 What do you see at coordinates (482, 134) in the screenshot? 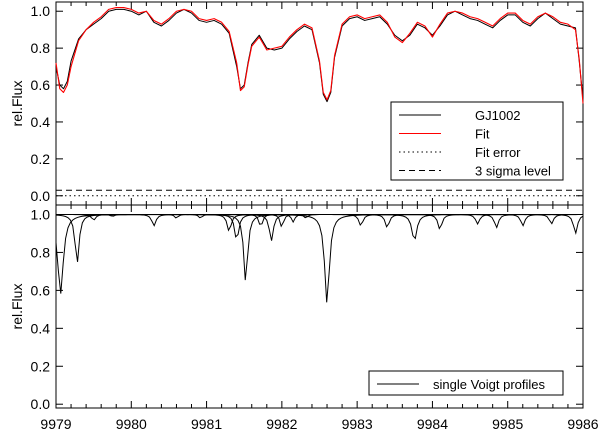
I see `legend-label: Fit` at bounding box center [482, 134].